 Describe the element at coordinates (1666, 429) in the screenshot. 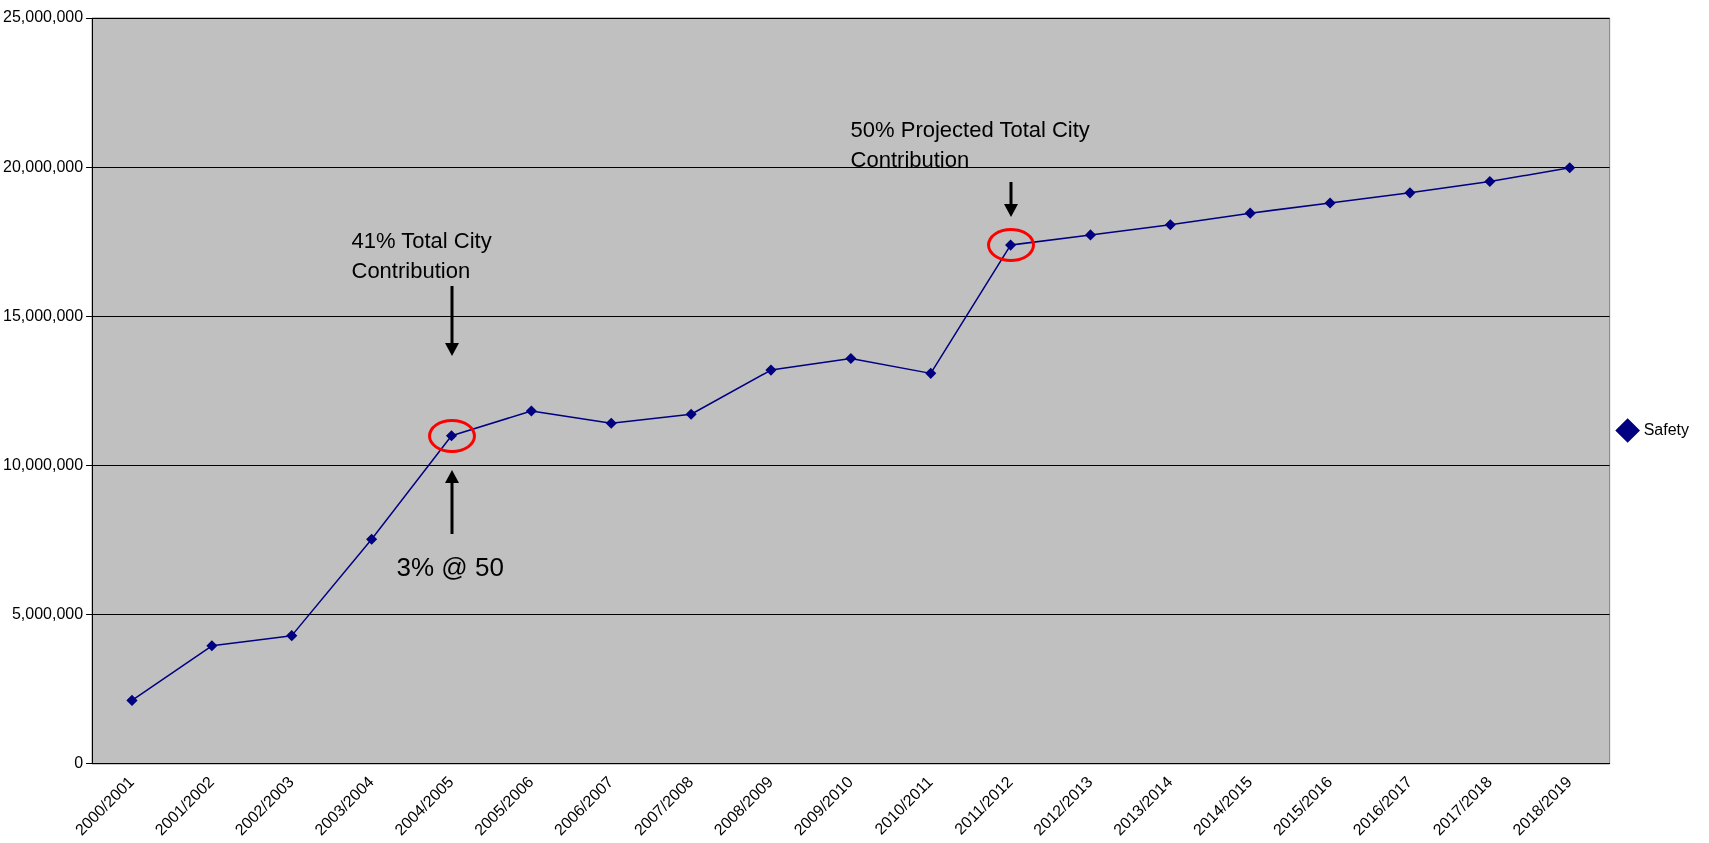

I see `legend-label: Safety` at that location.